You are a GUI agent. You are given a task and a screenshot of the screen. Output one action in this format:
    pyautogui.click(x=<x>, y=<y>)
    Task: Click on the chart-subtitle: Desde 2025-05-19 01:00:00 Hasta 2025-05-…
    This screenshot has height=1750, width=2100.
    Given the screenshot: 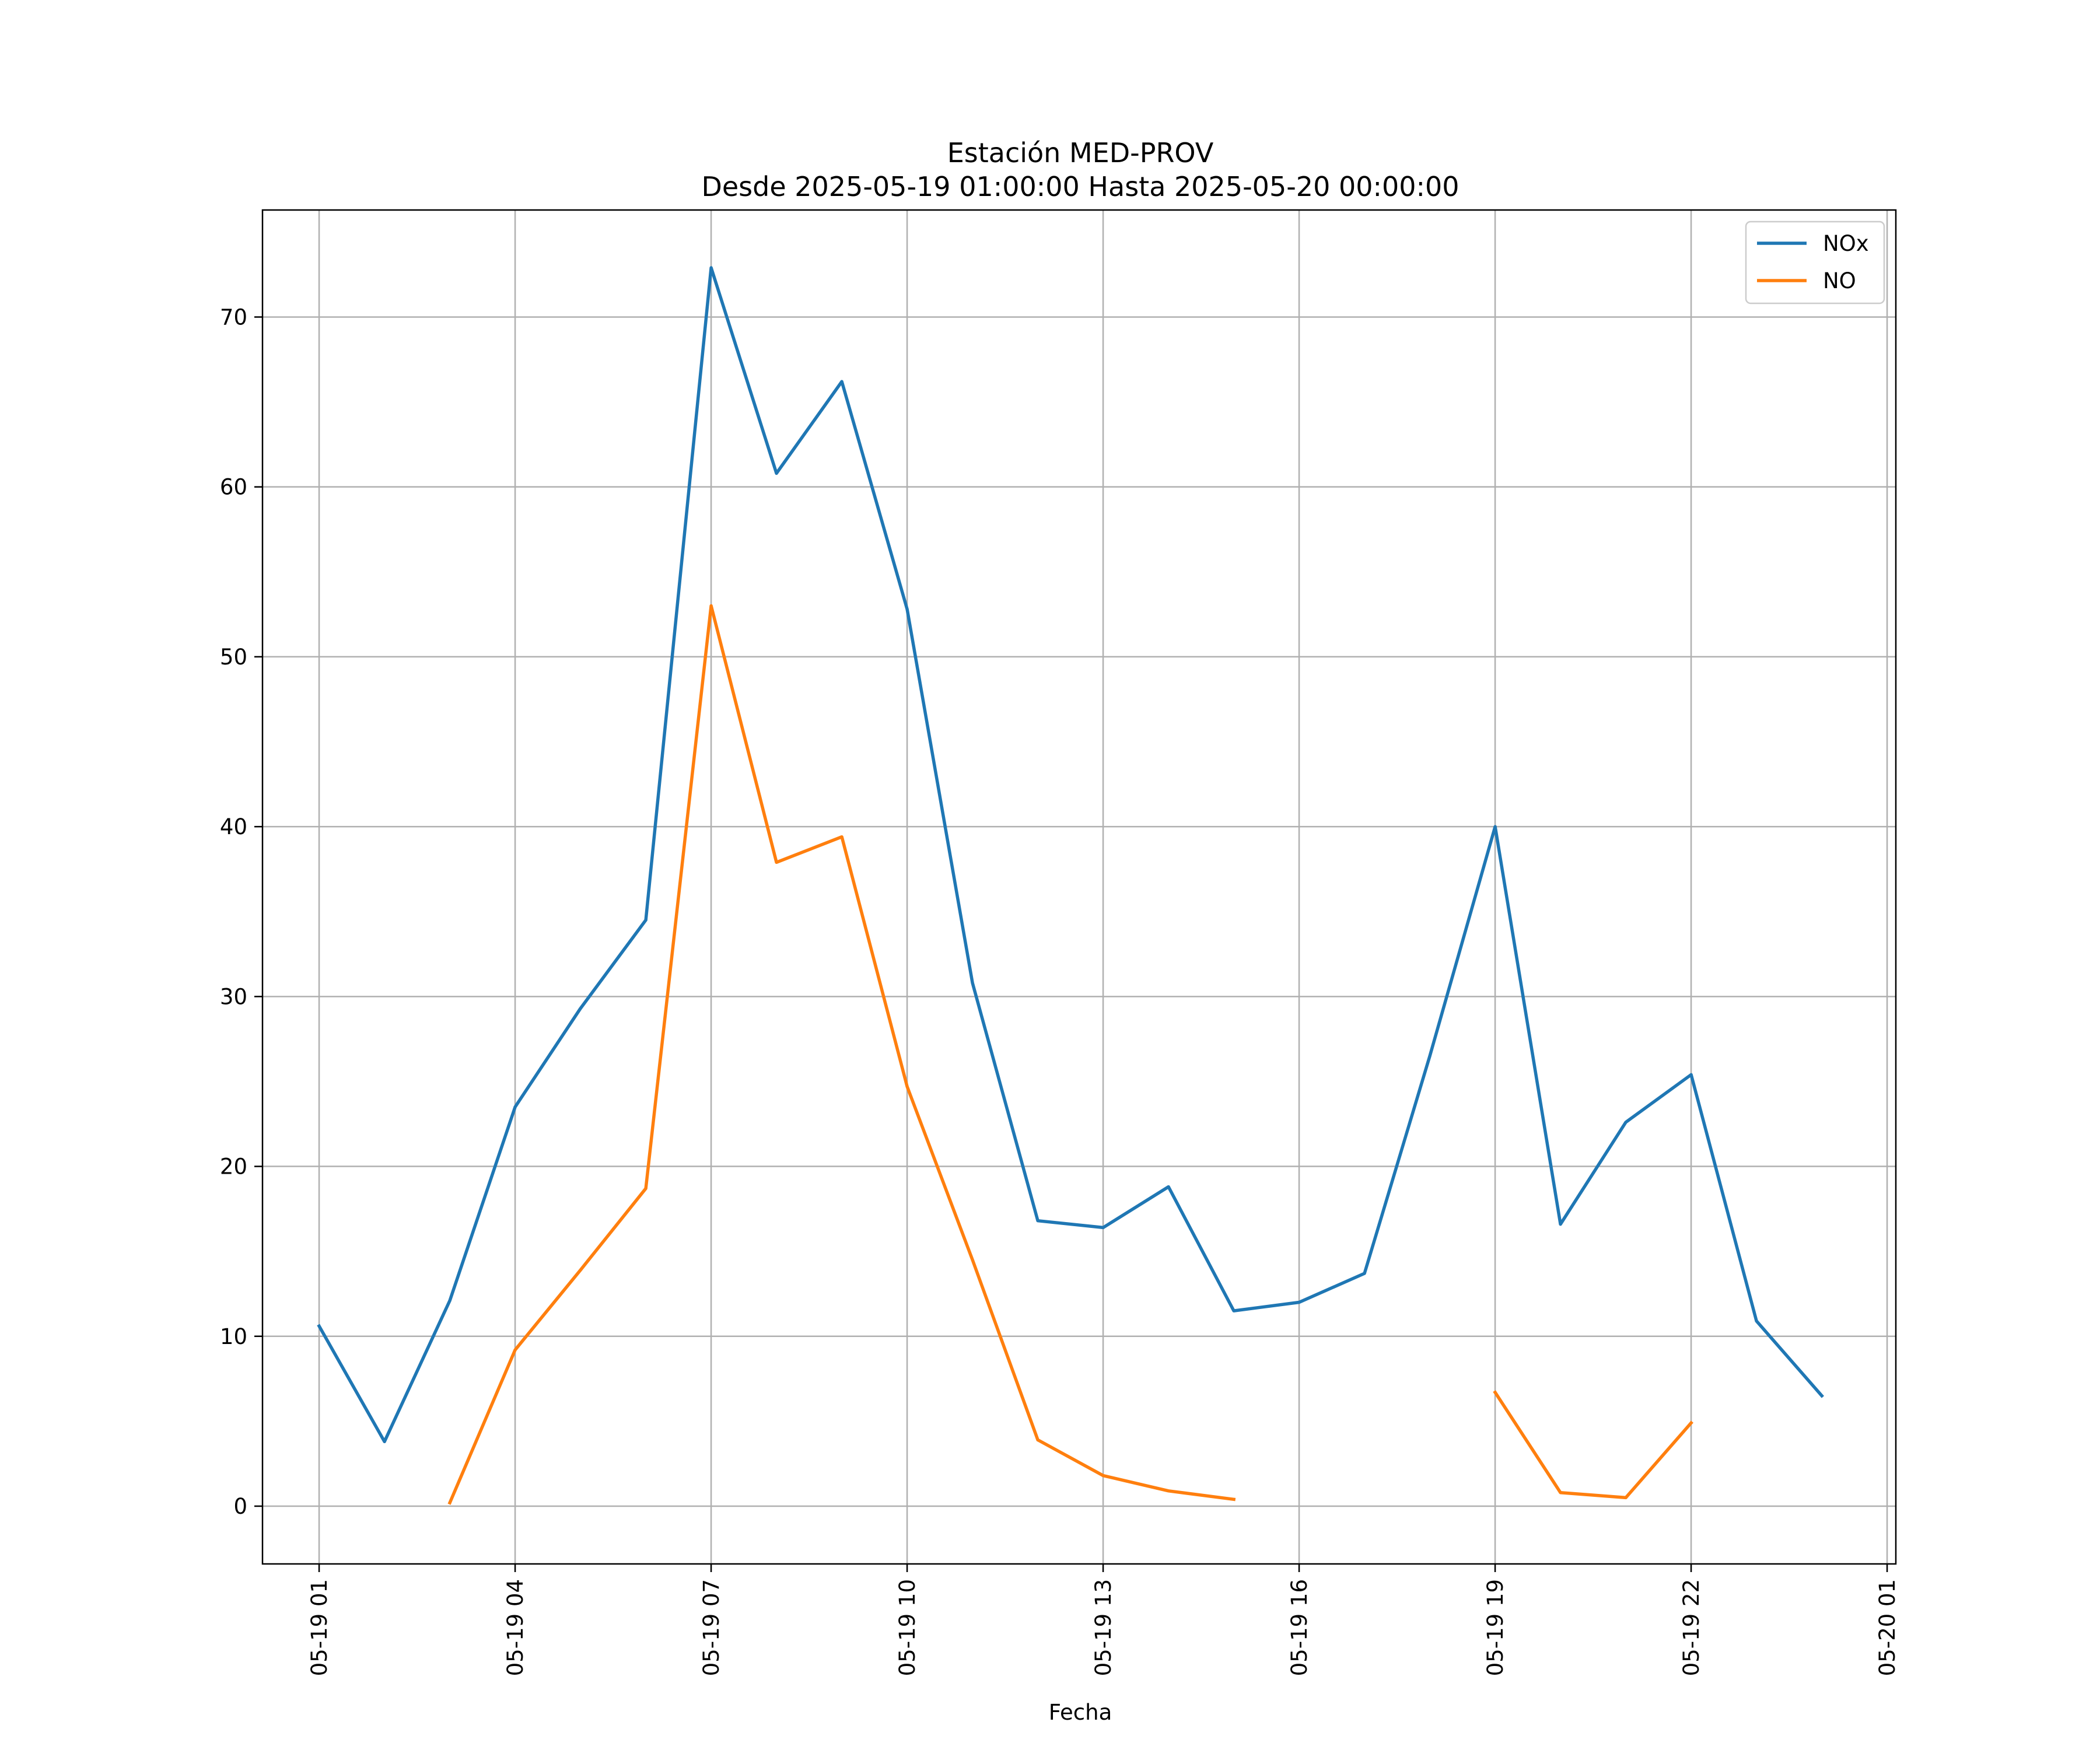 What is the action you would take?
    pyautogui.click(x=1080, y=187)
    